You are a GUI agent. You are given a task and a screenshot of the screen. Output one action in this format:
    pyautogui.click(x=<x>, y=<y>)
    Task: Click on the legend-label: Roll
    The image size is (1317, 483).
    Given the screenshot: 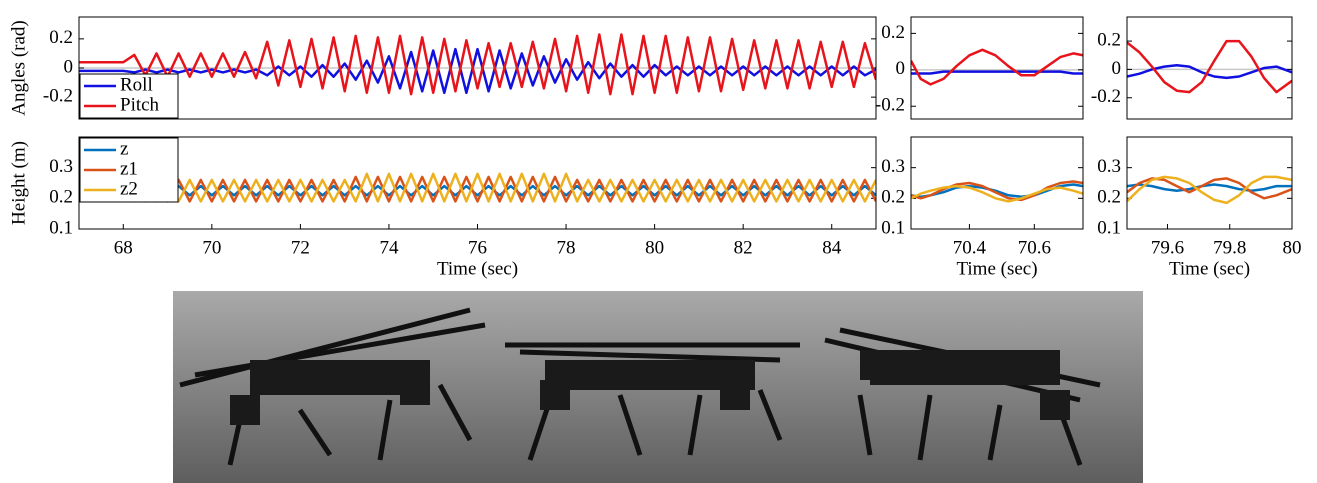 What is the action you would take?
    pyautogui.click(x=136, y=84)
    